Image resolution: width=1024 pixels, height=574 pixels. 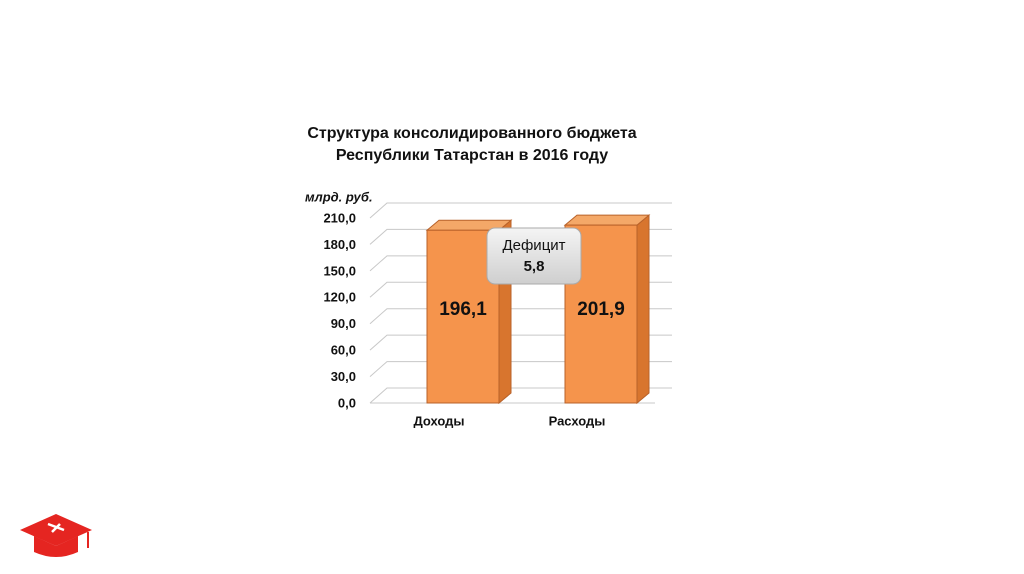 I want to click on callout-value: 5,8, so click(x=534, y=266).